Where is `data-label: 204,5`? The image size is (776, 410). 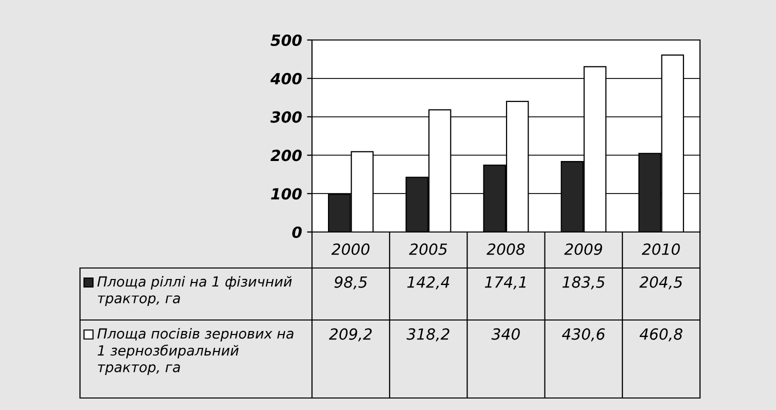
data-label: 204,5 is located at coordinates (660, 283).